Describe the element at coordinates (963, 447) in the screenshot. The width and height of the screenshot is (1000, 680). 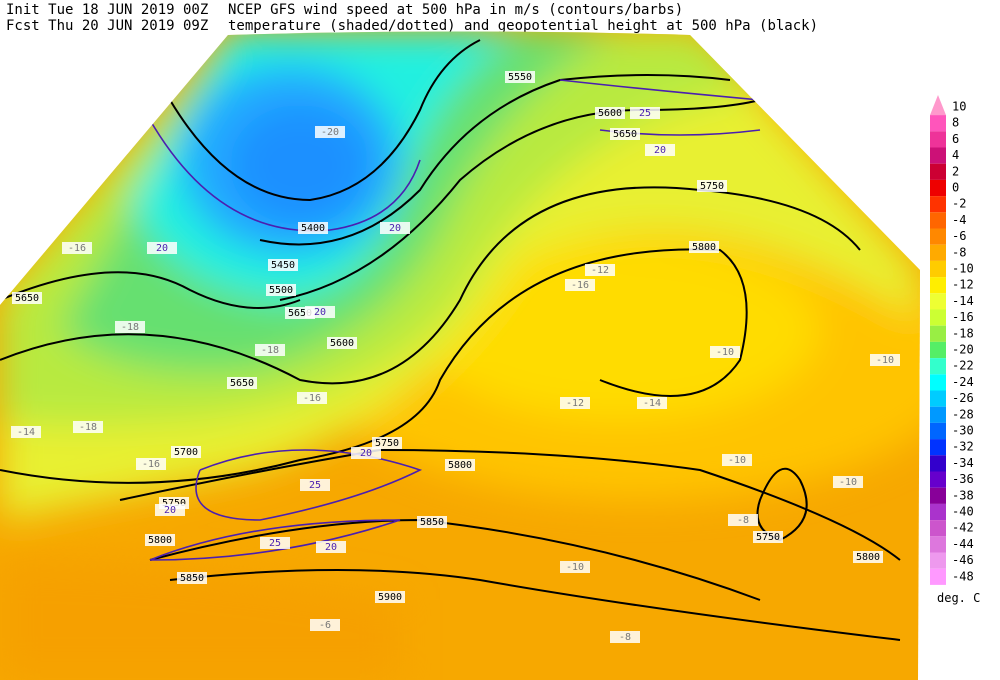
I see `color-bar-label: -32` at that location.